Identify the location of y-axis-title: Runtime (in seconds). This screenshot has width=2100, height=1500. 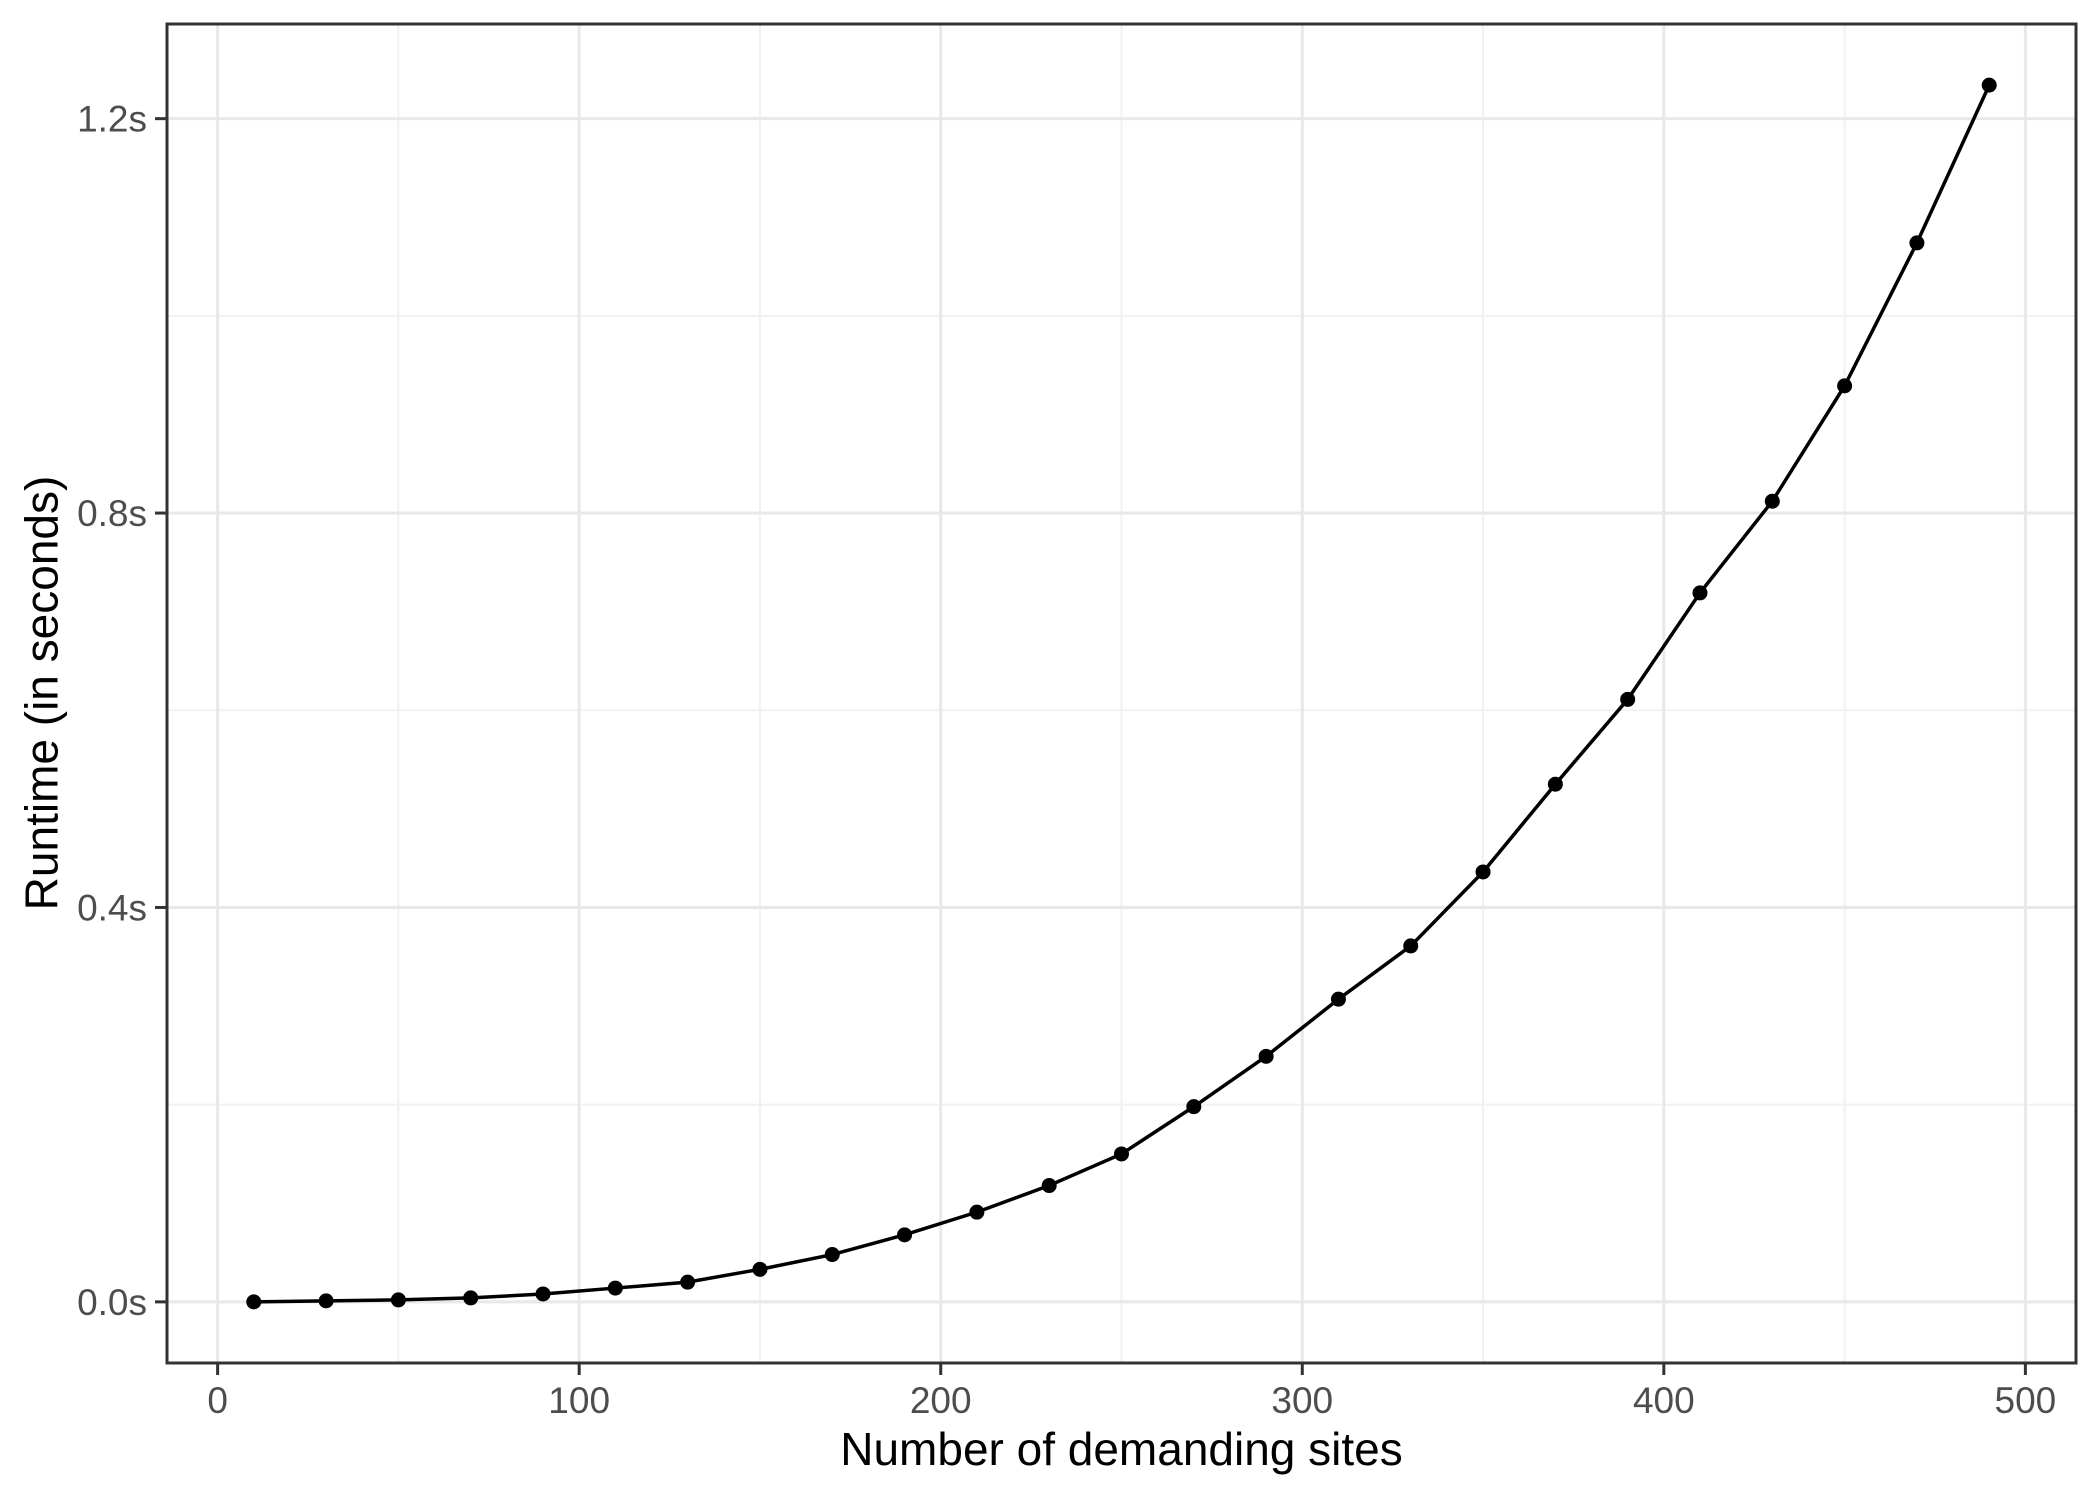
(41, 693).